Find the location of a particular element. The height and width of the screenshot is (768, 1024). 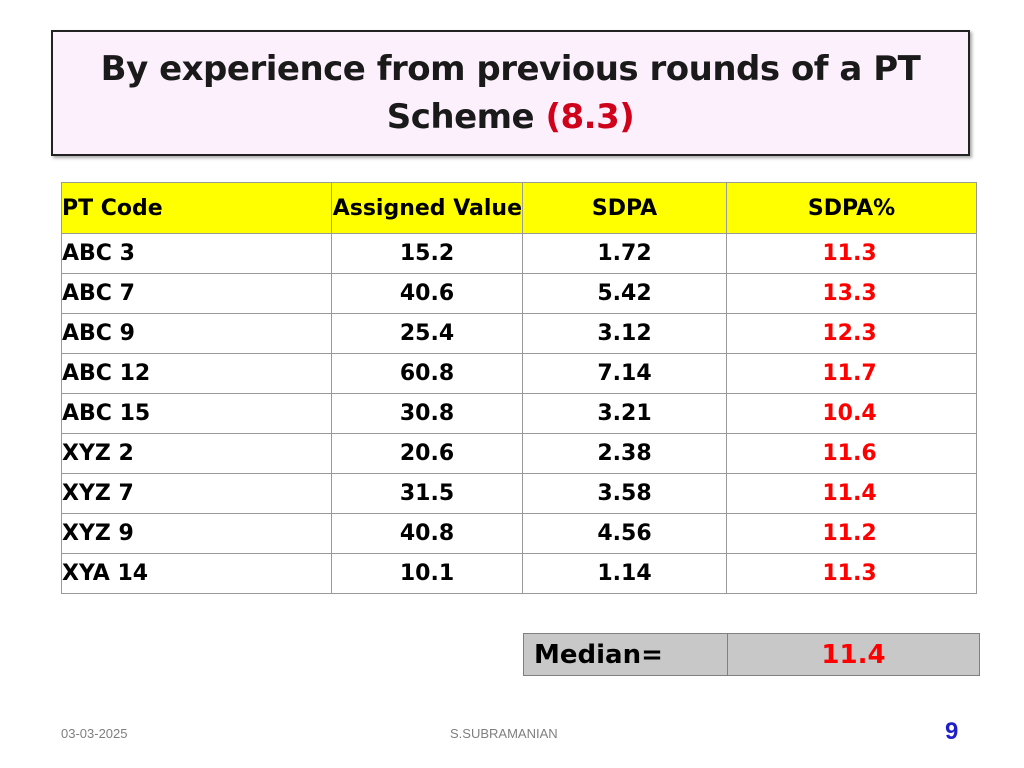

header-sdpa-percent: SDPA% is located at coordinates (851, 208).